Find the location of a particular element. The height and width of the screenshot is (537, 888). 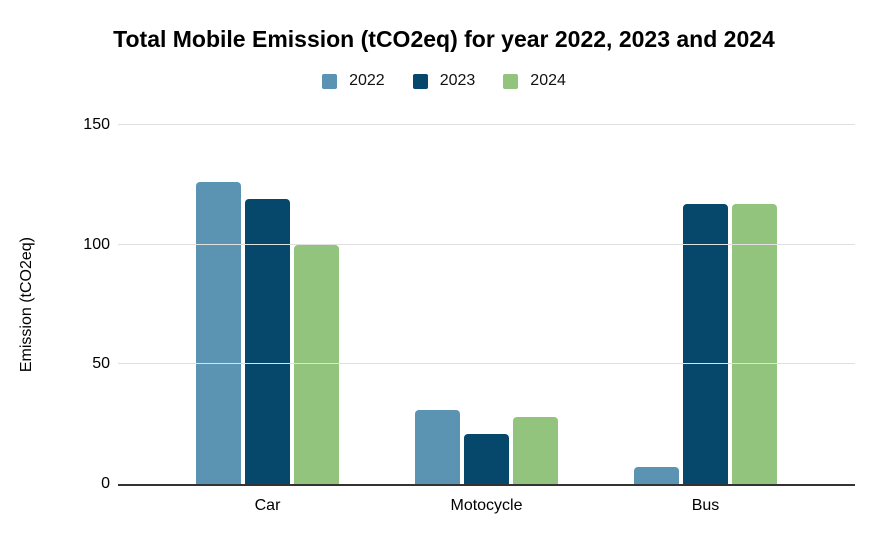

bar-bus-2023 is located at coordinates (705, 343).